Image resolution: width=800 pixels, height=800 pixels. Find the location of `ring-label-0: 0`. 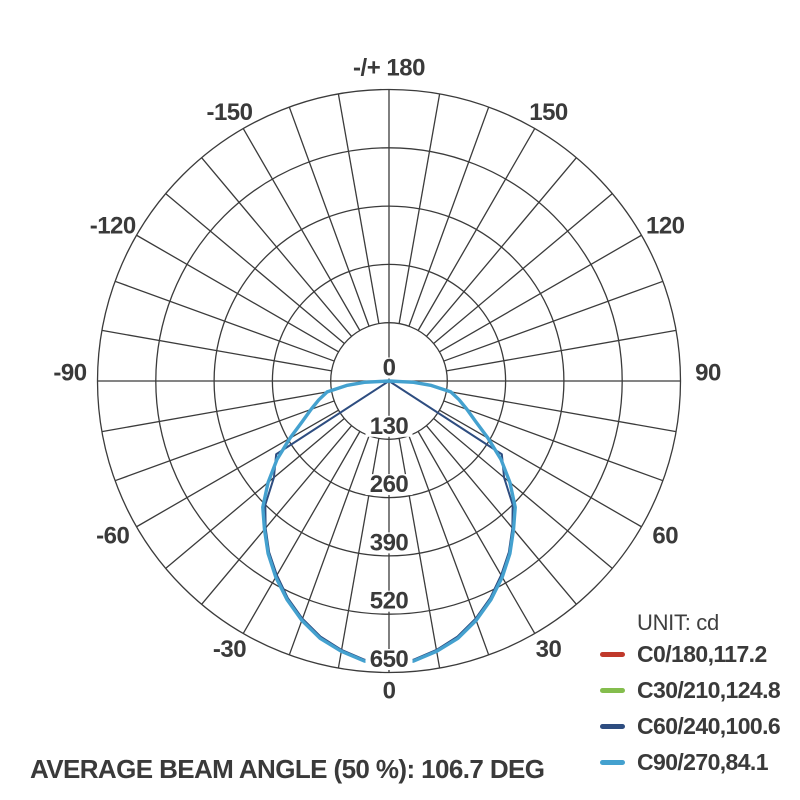

ring-label-0: 0 is located at coordinates (389, 368).